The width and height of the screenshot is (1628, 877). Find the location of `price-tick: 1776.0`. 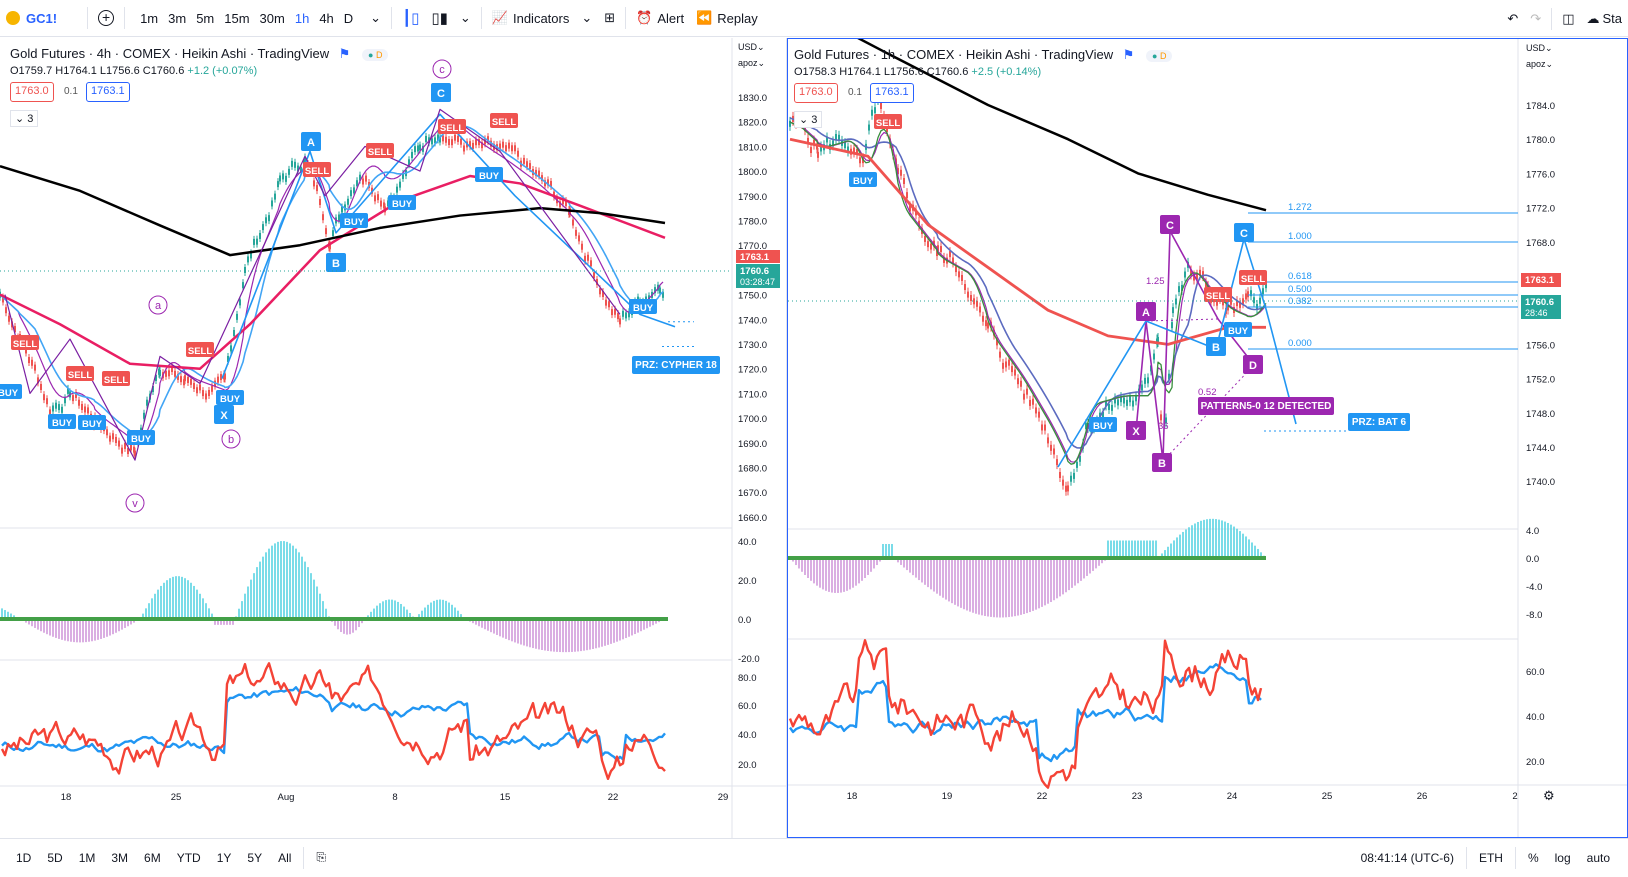

price-tick: 1776.0 is located at coordinates (1540, 174).